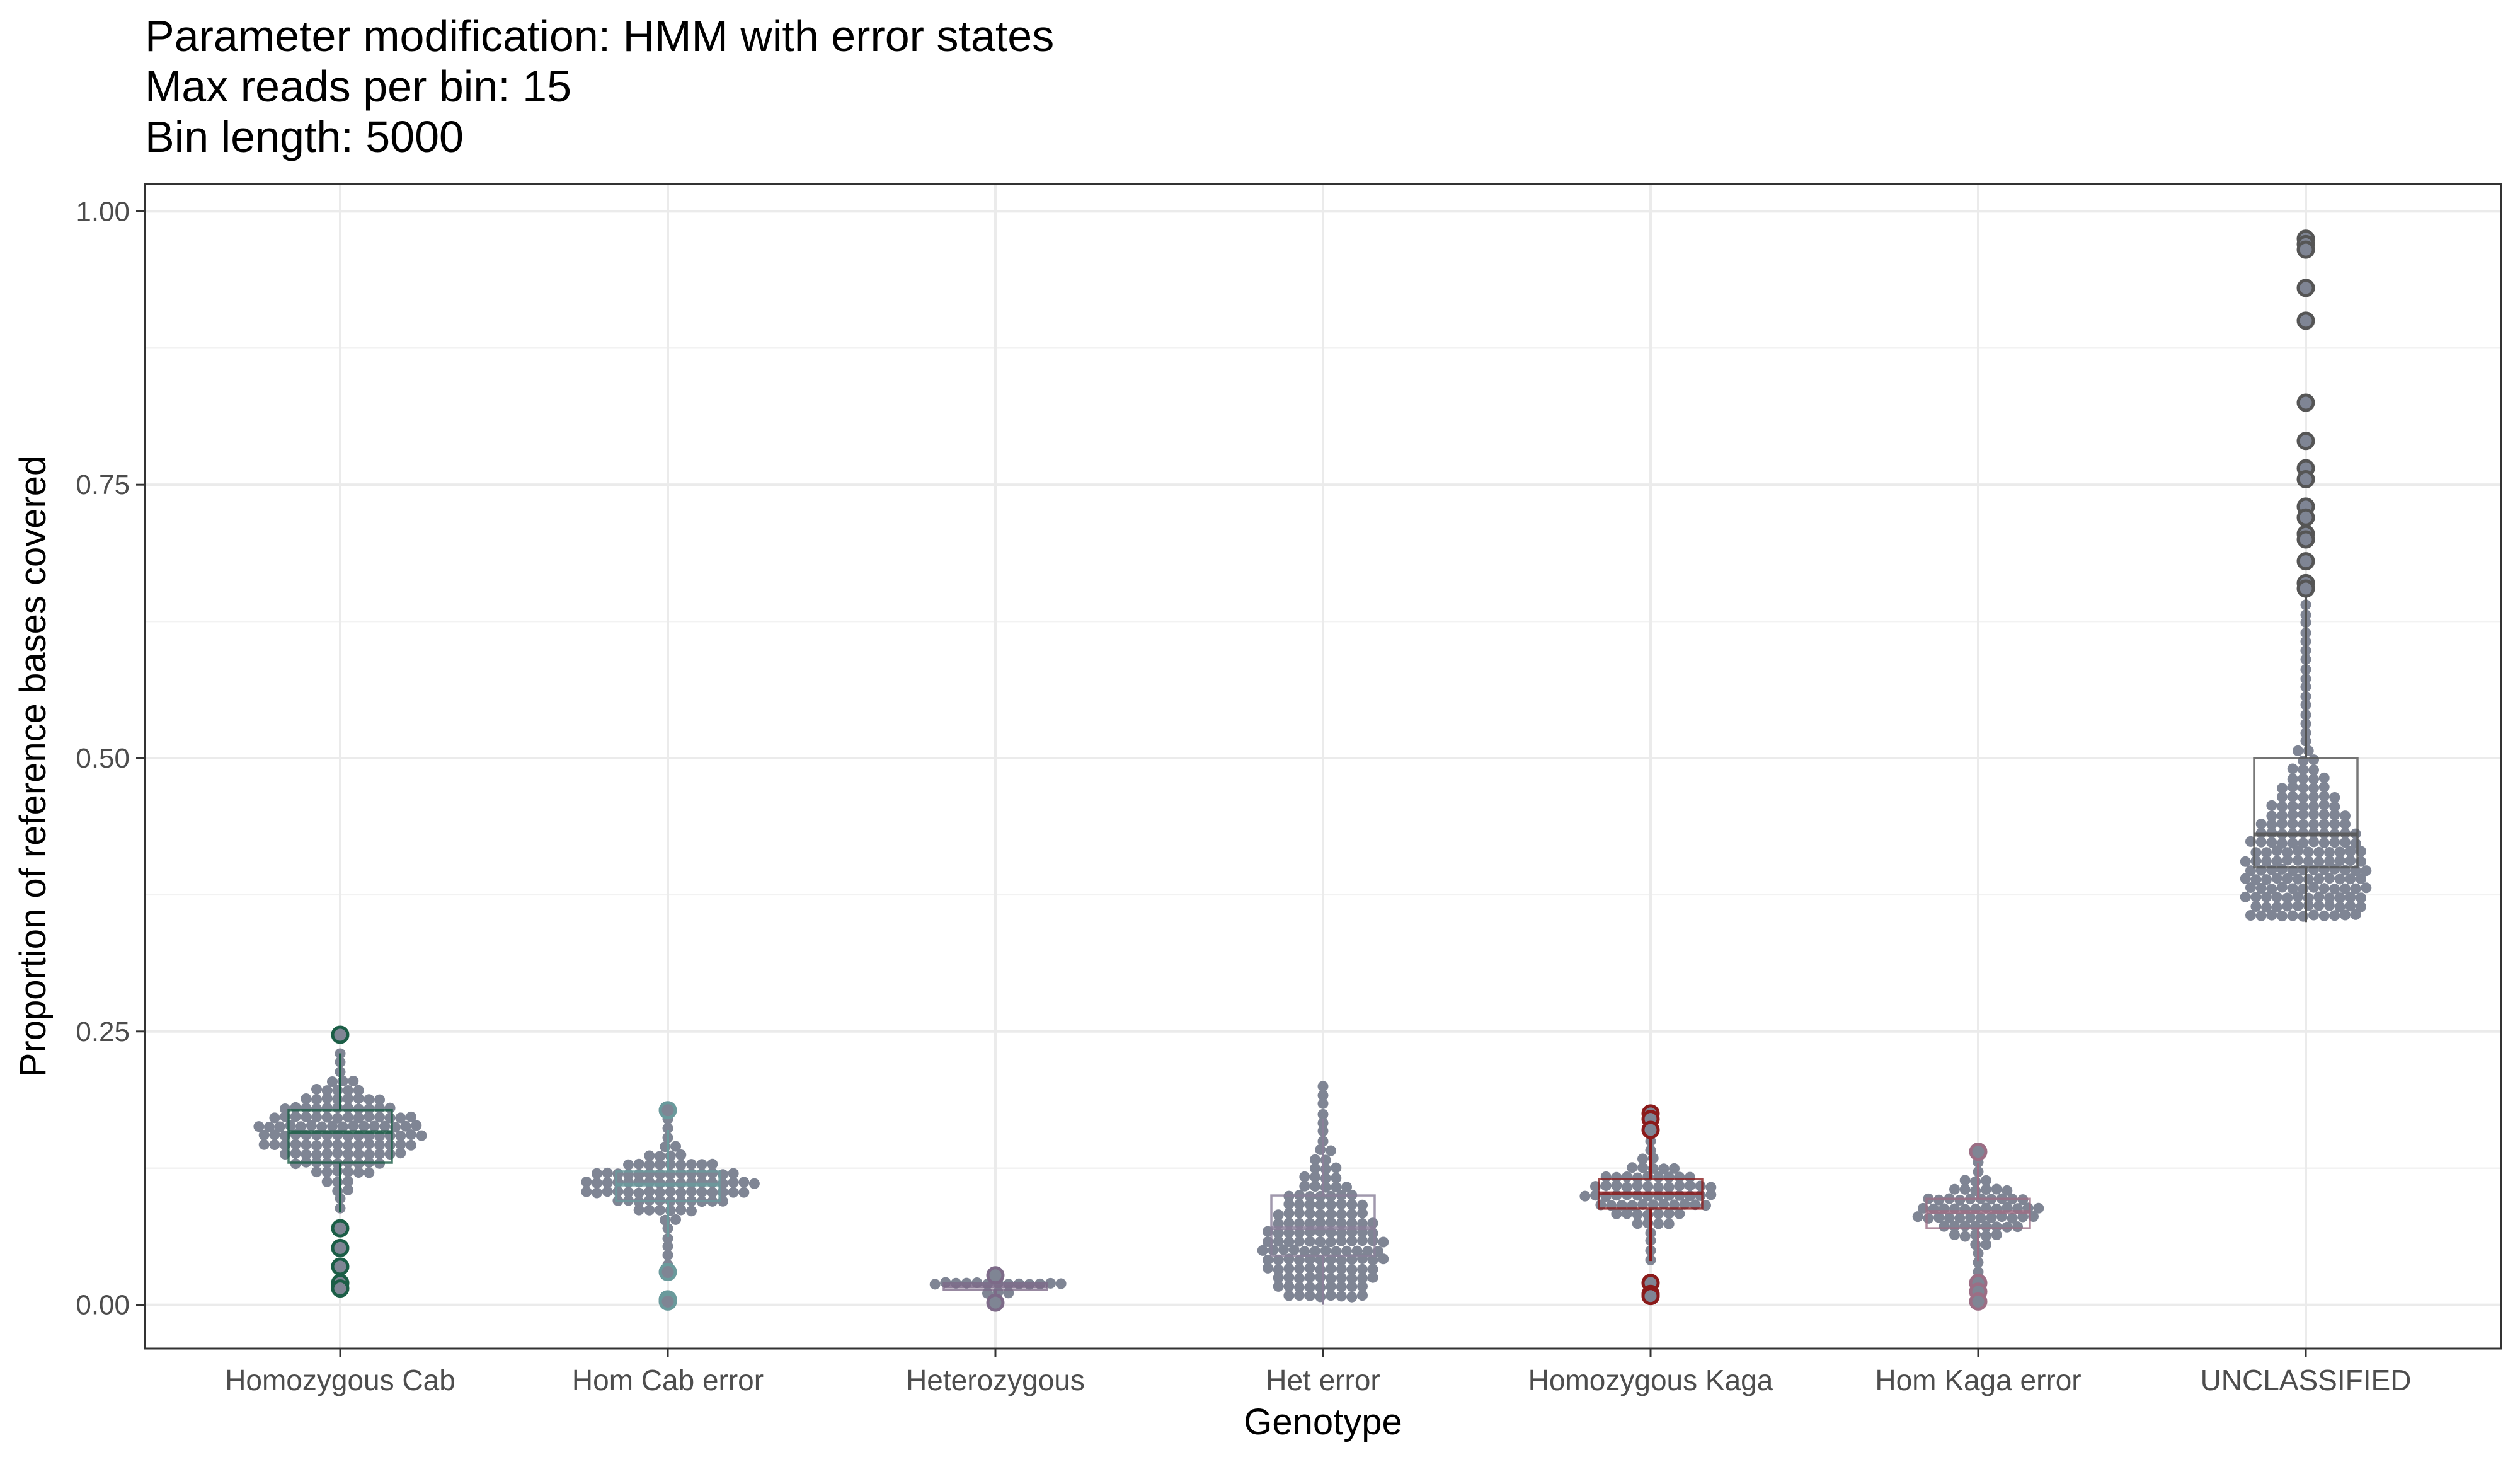 The width and height of the screenshot is (2520, 1462). What do you see at coordinates (1323, 1225) in the screenshot?
I see `box` at bounding box center [1323, 1225].